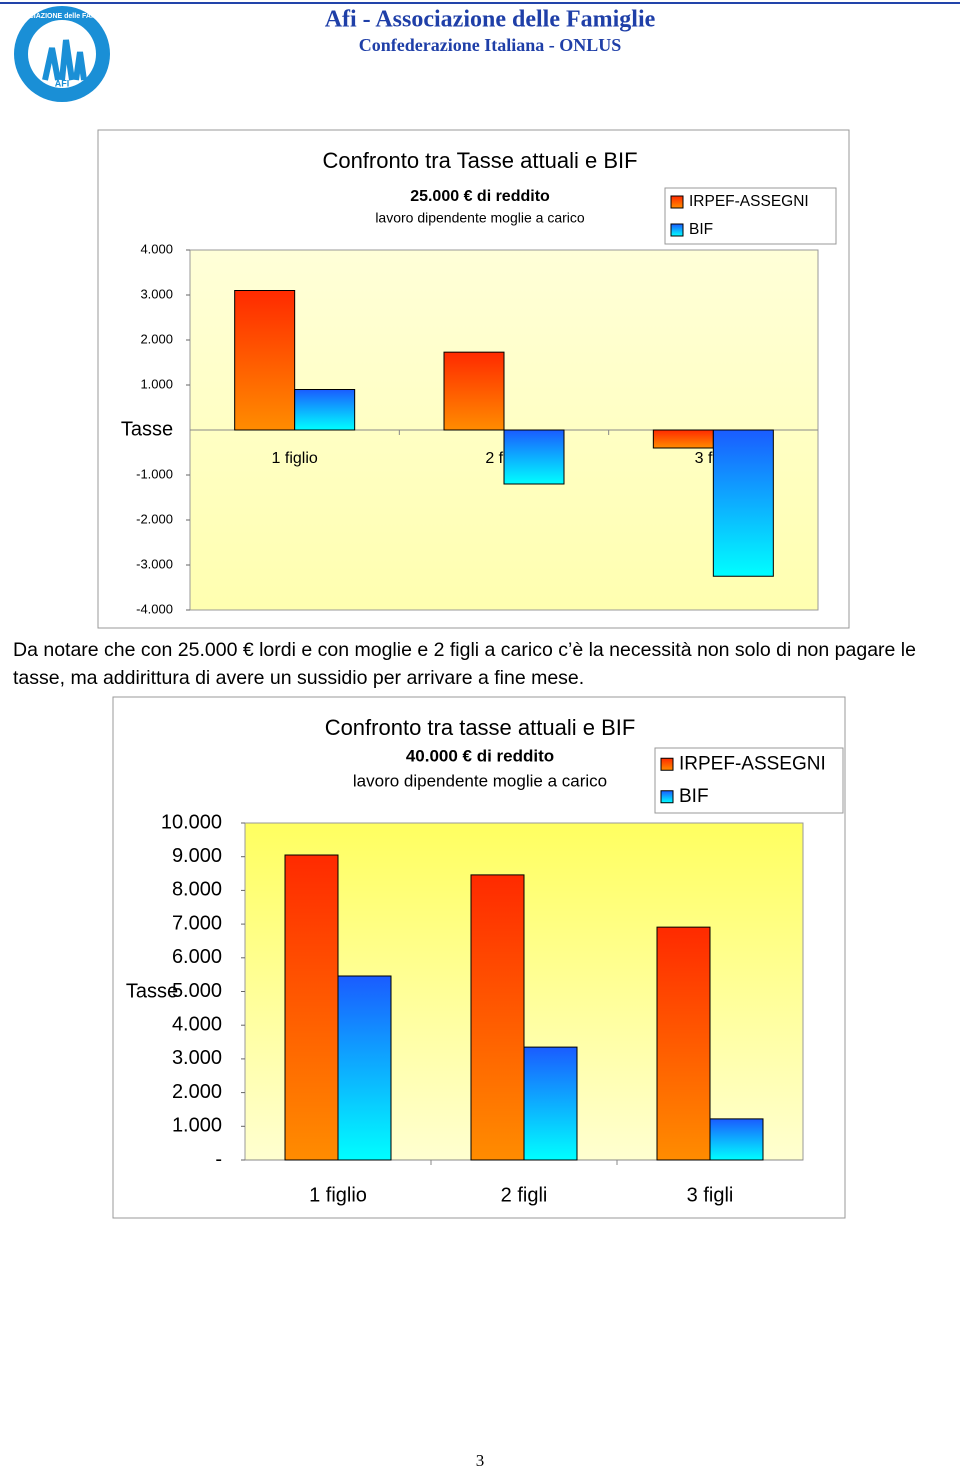 This screenshot has height=1469, width=960. What do you see at coordinates (197, 856) in the screenshot?
I see `y-tick-label: 9.000` at bounding box center [197, 856].